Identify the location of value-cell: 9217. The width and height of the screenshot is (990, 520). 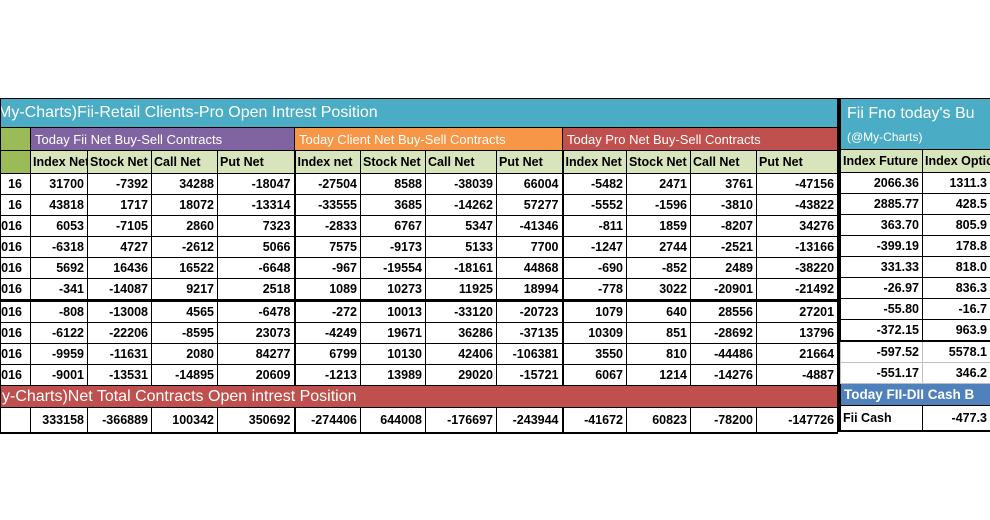
(184, 290).